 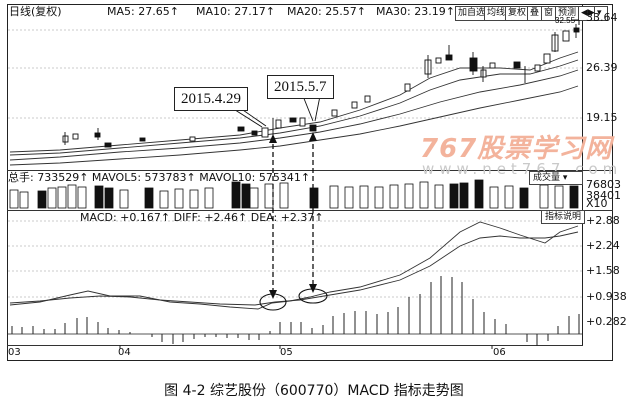 What do you see at coordinates (606, 321) in the screenshot?
I see `macd-axis-5: +0.282` at bounding box center [606, 321].